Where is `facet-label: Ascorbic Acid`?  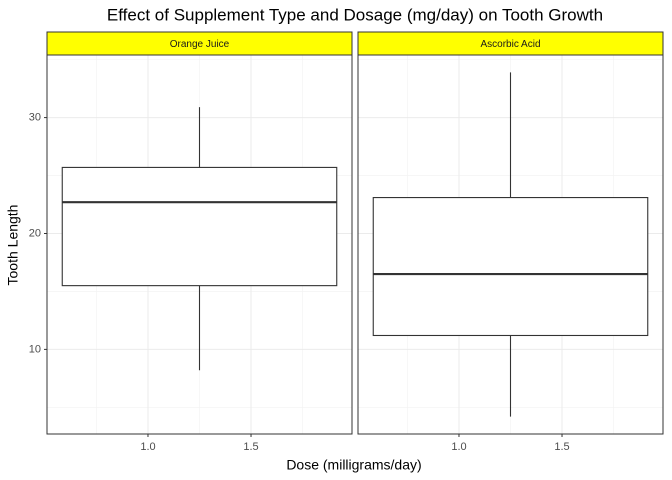 facet-label: Ascorbic Acid is located at coordinates (510, 44).